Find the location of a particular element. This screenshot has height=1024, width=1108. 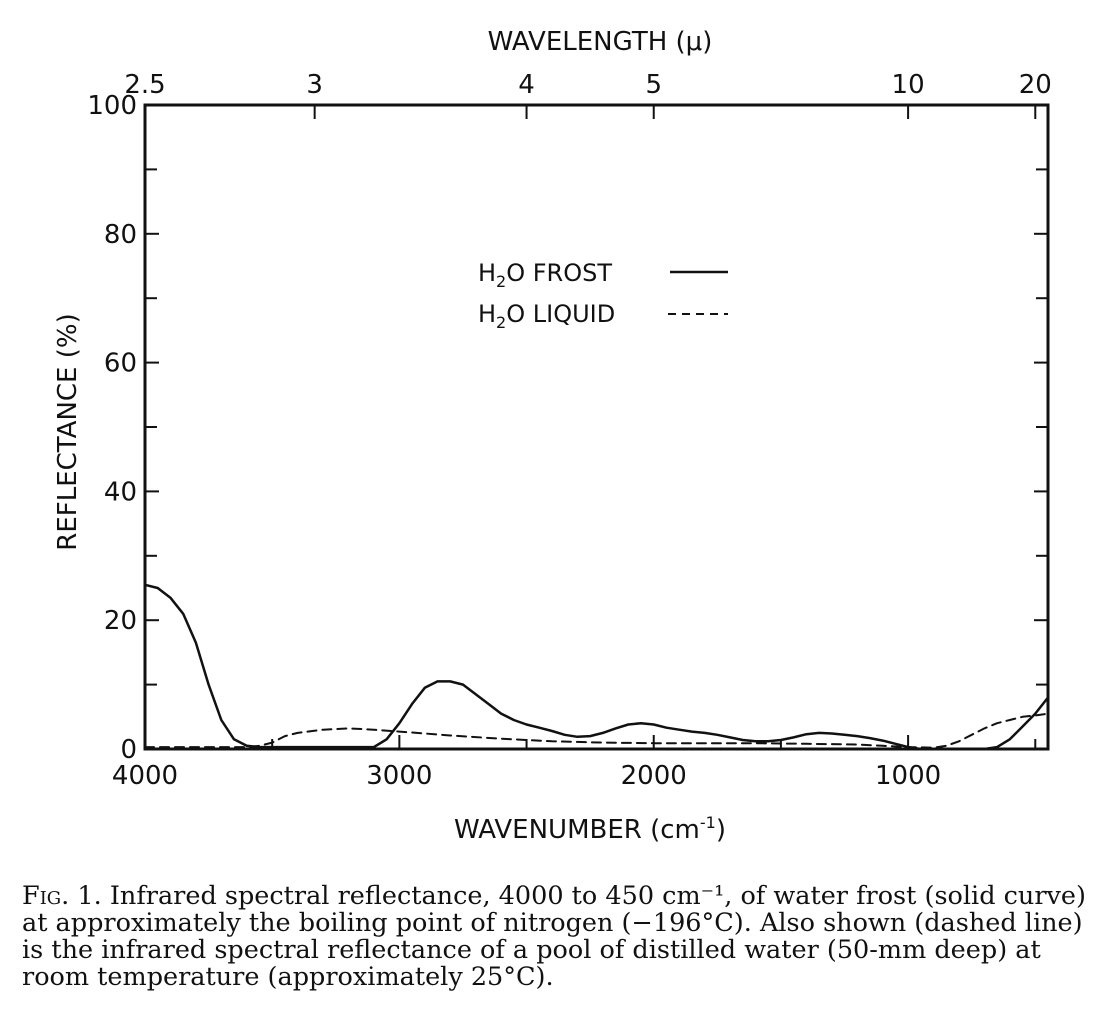

top-tick-label: 5 is located at coordinates (653, 85).